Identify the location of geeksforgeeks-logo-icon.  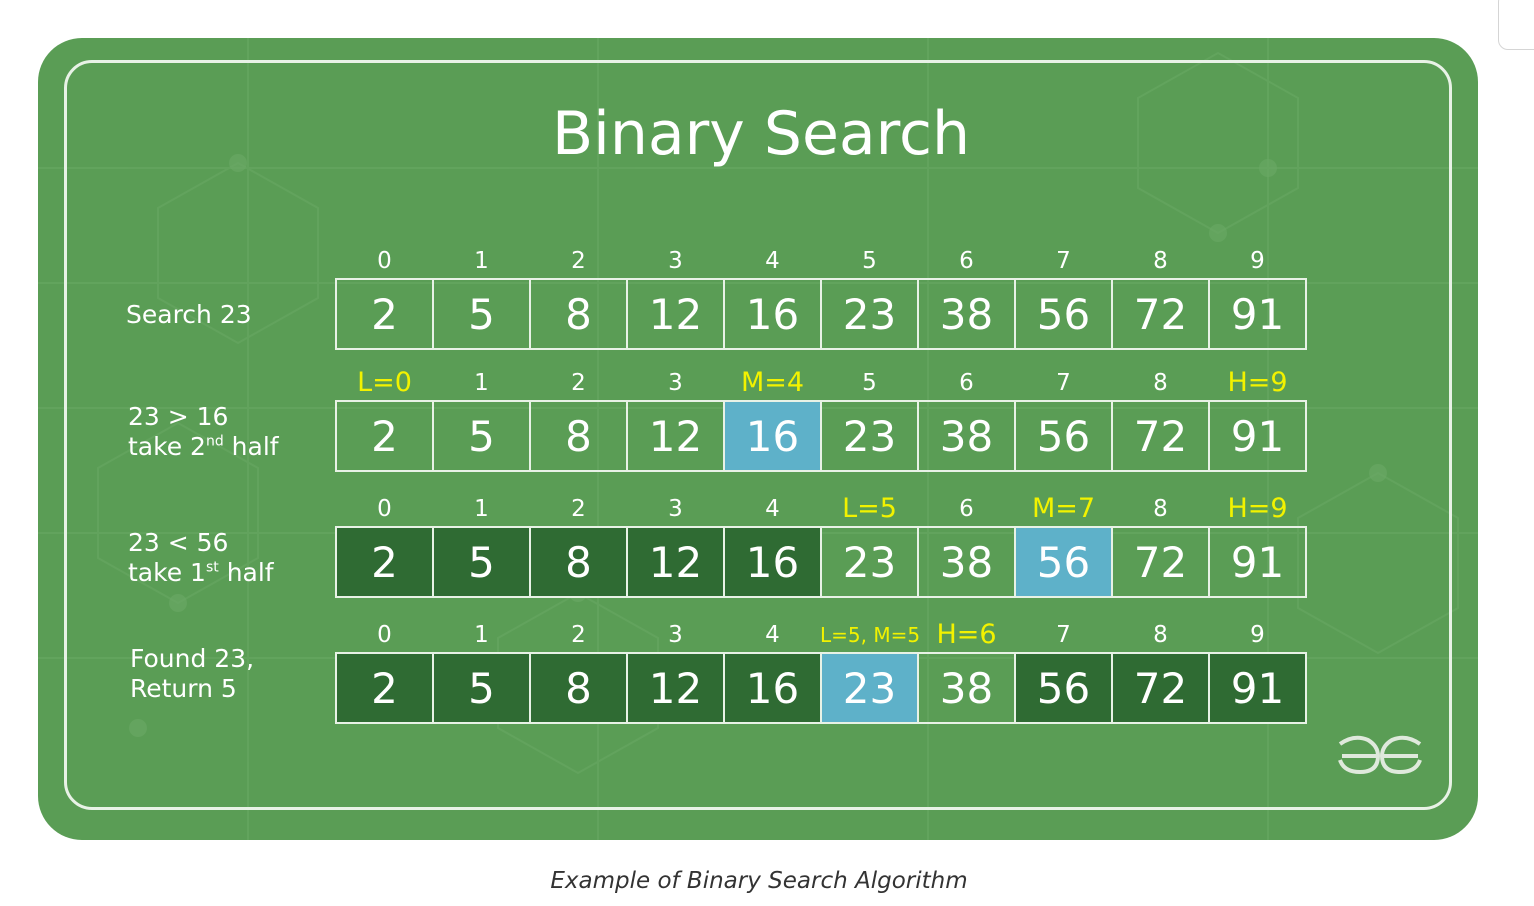
(1380, 755).